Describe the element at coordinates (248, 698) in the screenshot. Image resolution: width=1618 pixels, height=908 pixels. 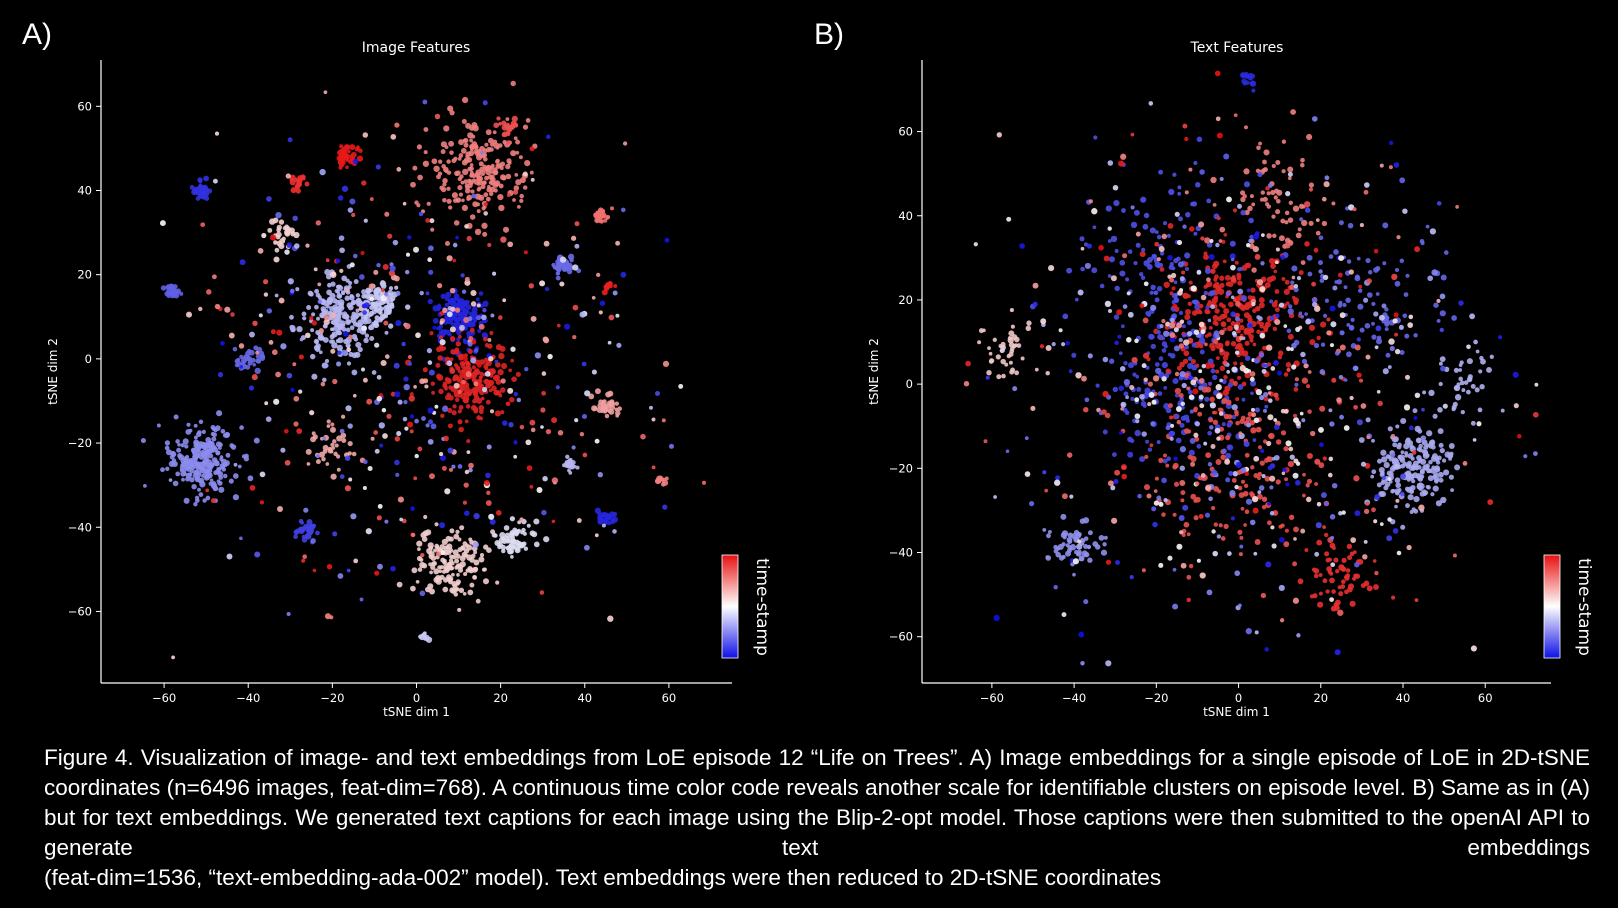
I see `x-tick-label: −40` at that location.